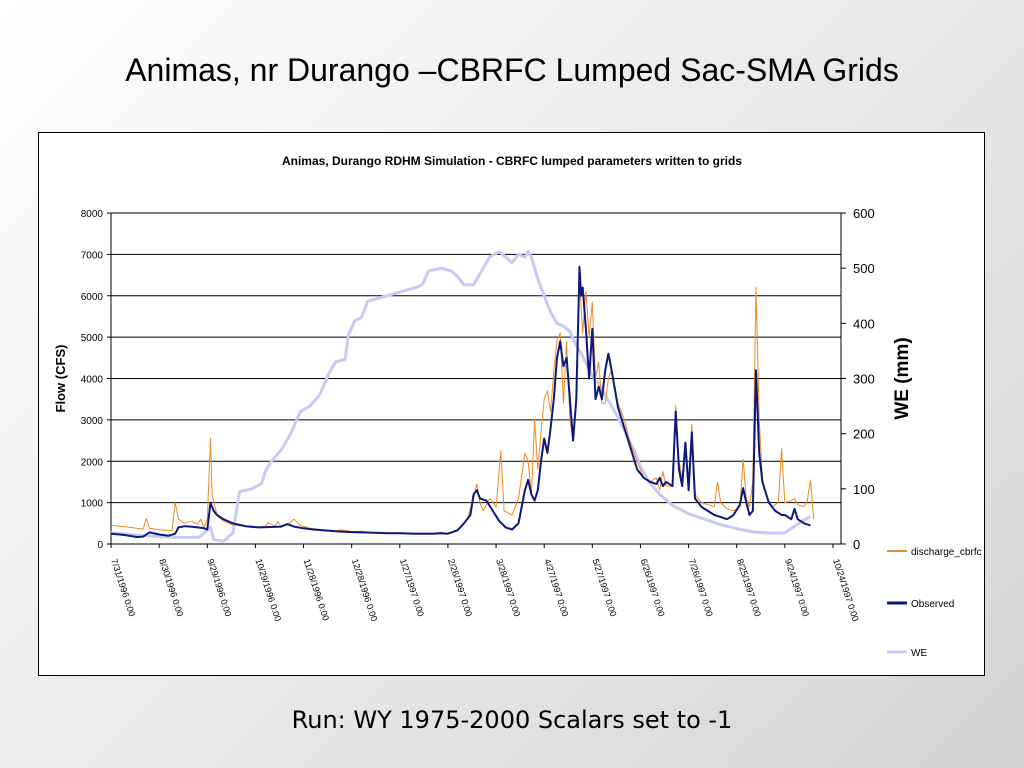 This screenshot has width=1024, height=768. What do you see at coordinates (512, 720) in the screenshot?
I see `slide-caption: Run: WY 1975-2000 Scalars set to -1` at bounding box center [512, 720].